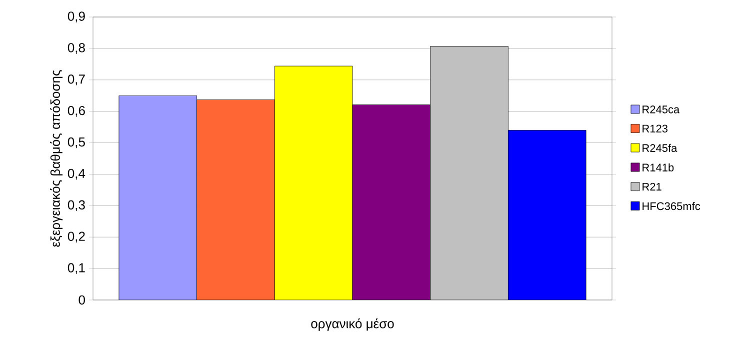 This screenshot has height=345, width=749. I want to click on legend-label: R141b, so click(658, 167).